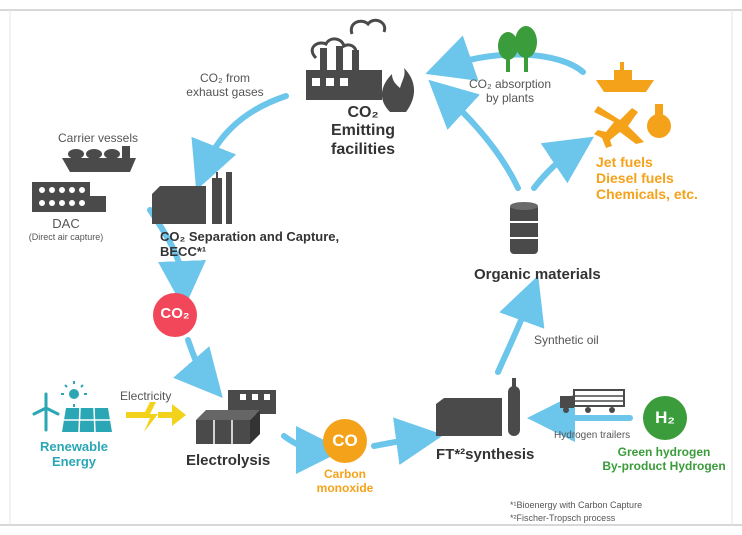  I want to click on co2-circle, so click(175, 315).